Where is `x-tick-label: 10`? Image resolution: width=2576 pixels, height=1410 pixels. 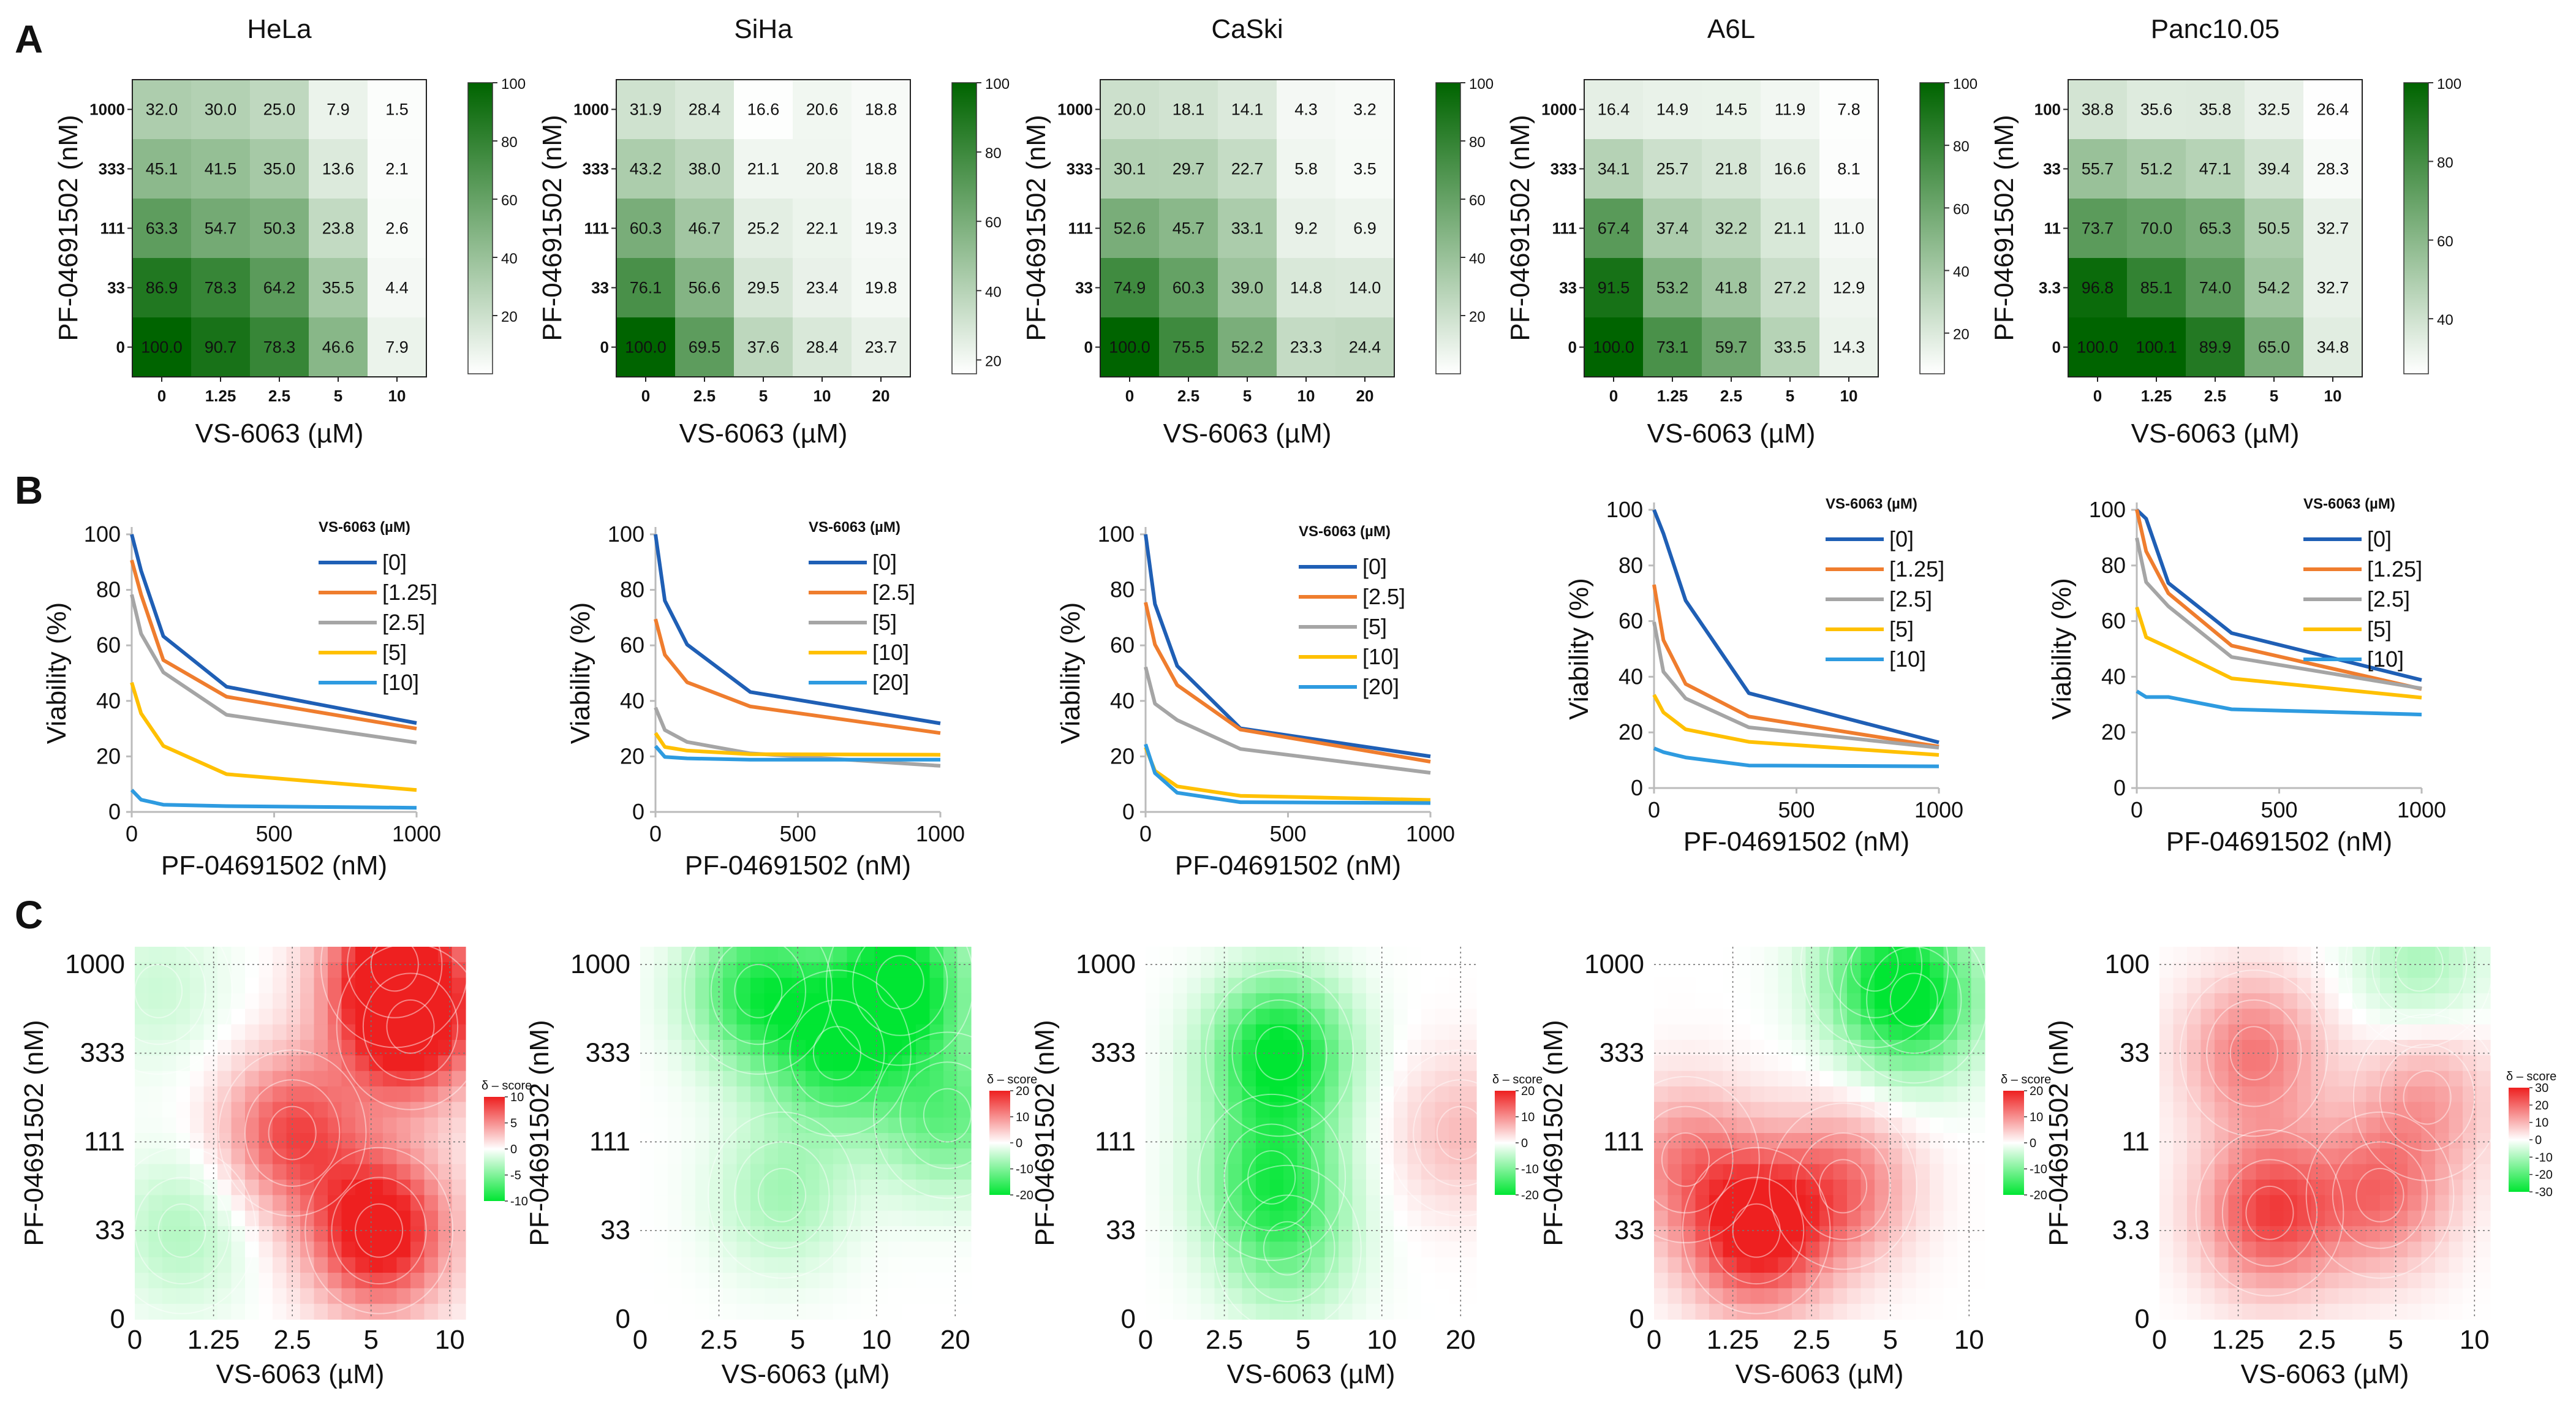
x-tick-label: 10 is located at coordinates (397, 396).